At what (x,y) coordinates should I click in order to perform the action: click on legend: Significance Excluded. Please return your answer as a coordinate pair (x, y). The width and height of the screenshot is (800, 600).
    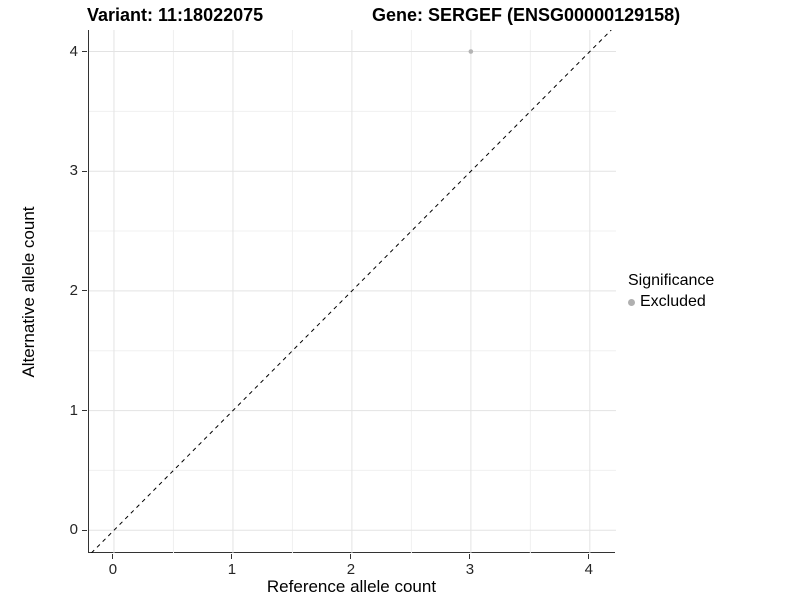
    Looking at the image, I should click on (671, 291).